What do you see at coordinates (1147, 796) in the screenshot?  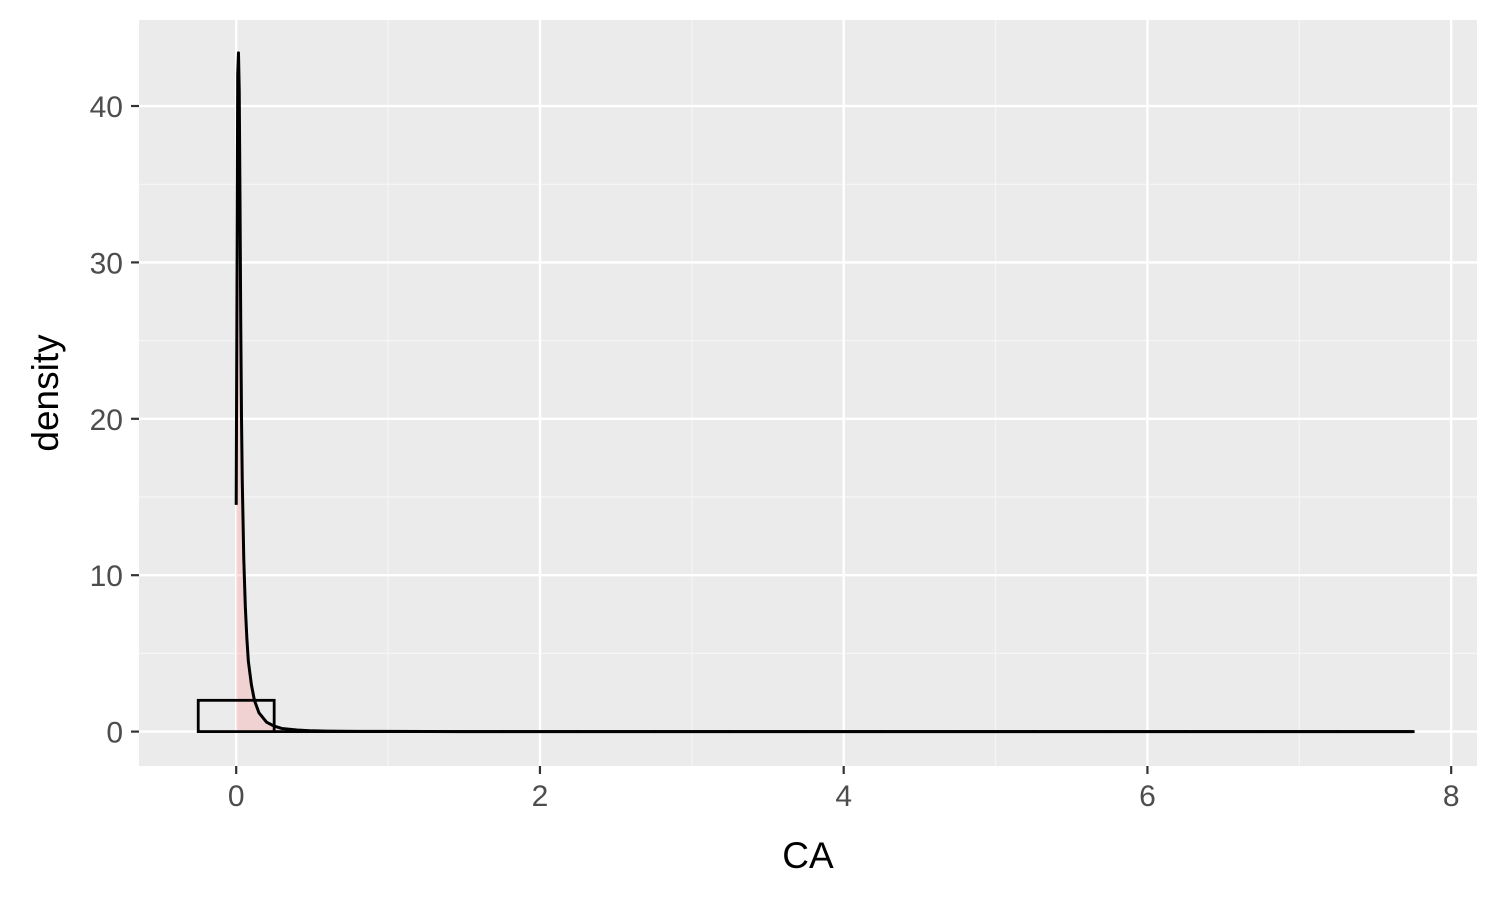 I see `x-tick-label: 6` at bounding box center [1147, 796].